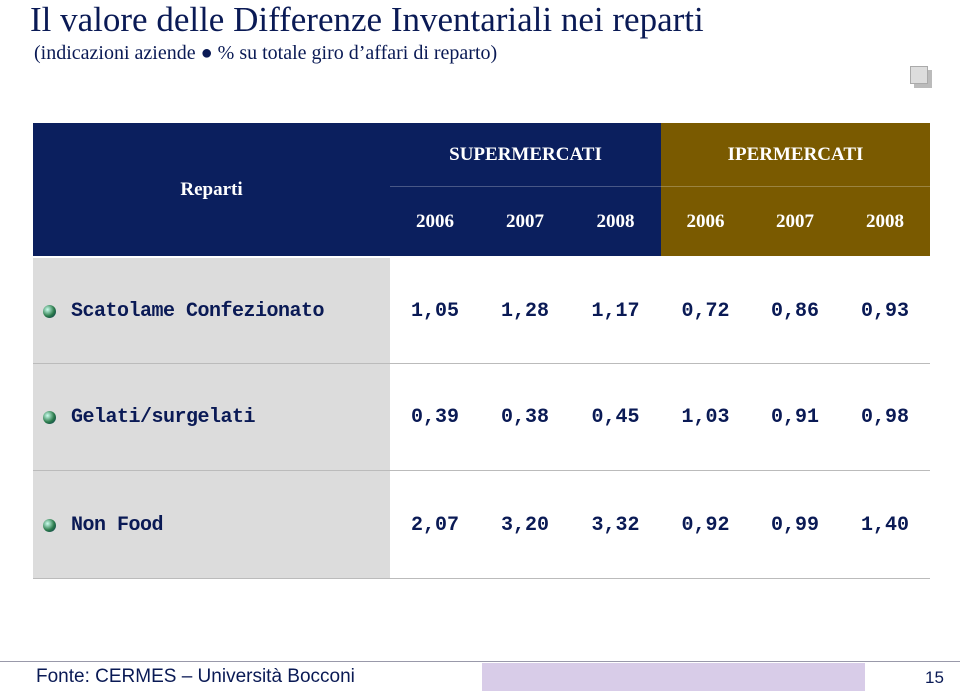  What do you see at coordinates (884, 525) in the screenshot?
I see `value-cell: 1,40` at bounding box center [884, 525].